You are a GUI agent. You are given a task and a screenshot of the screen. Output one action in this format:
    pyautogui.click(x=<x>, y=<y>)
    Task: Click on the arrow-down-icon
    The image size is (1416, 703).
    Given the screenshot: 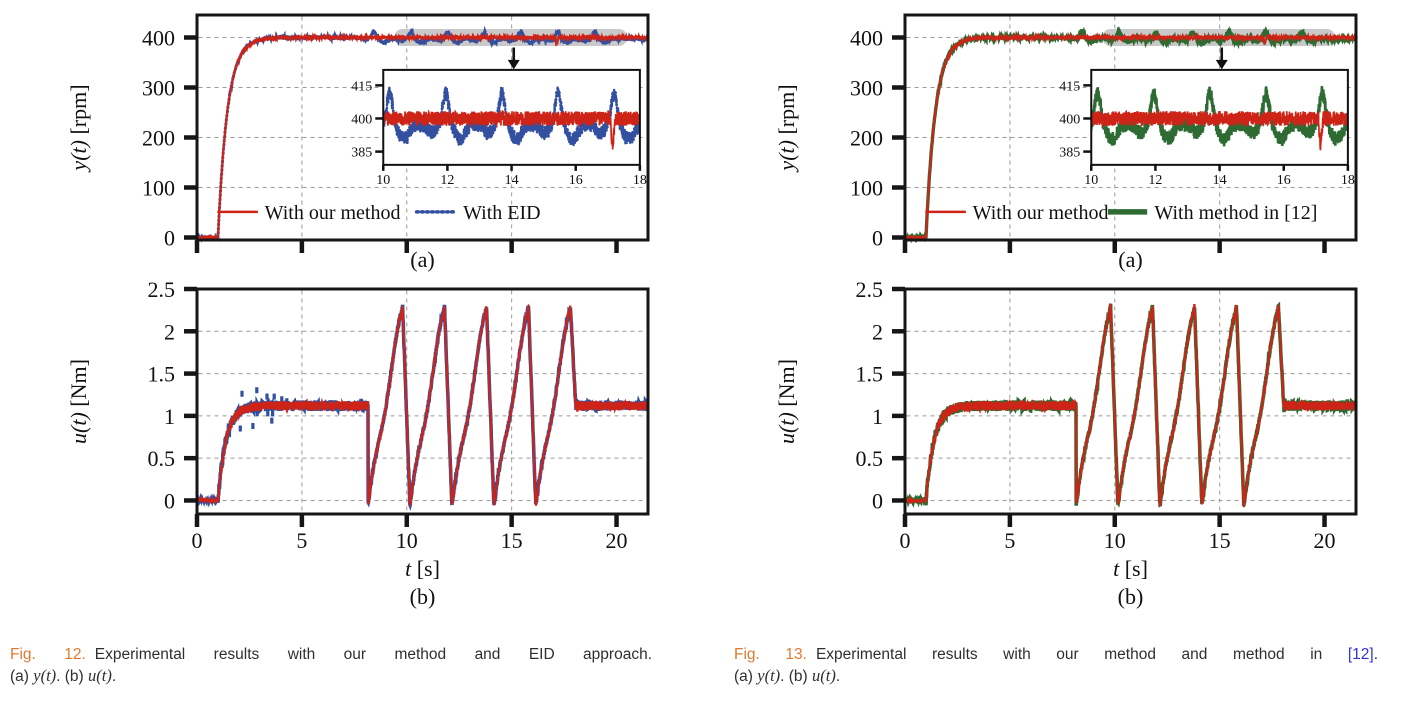 What is the action you would take?
    pyautogui.click(x=513, y=64)
    